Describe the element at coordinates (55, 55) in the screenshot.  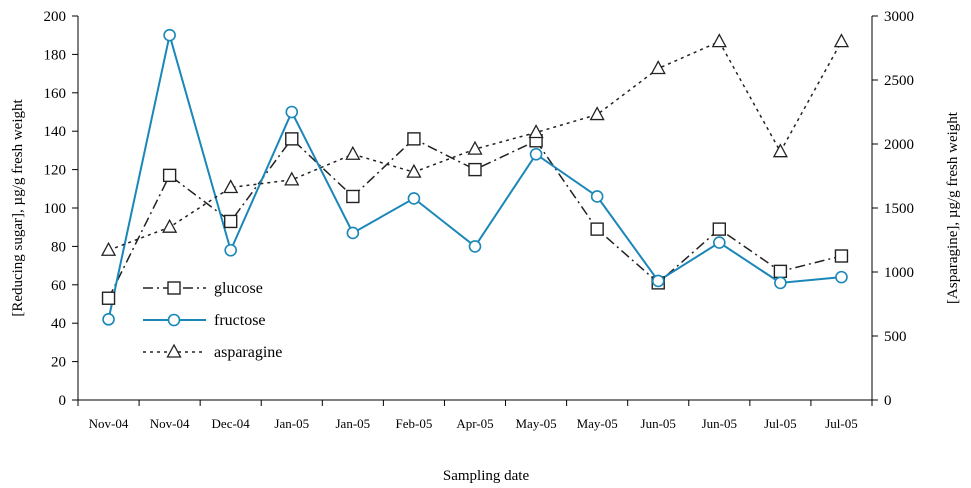
I see `y-tick-label-left: 180` at that location.